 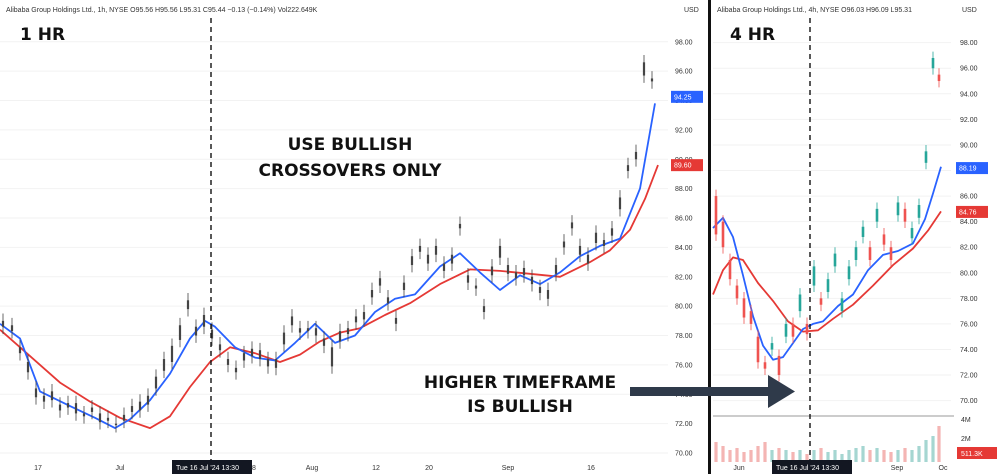 What do you see at coordinates (969, 376) in the screenshot?
I see `y-tick-label: 72.00` at bounding box center [969, 376].